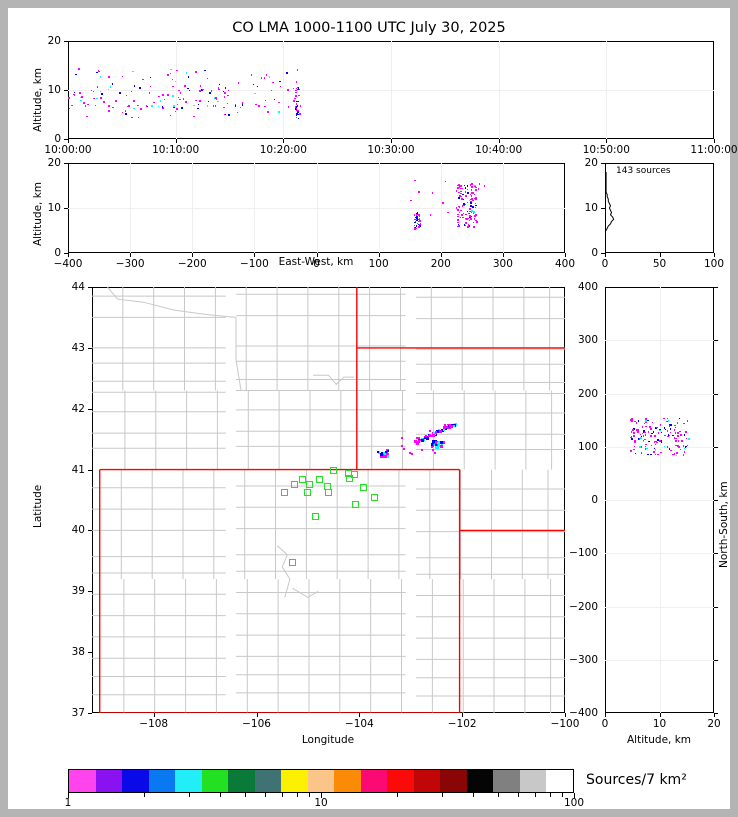  Describe the element at coordinates (57, 252) in the screenshot. I see `p2-yticklabel: 0` at that location.